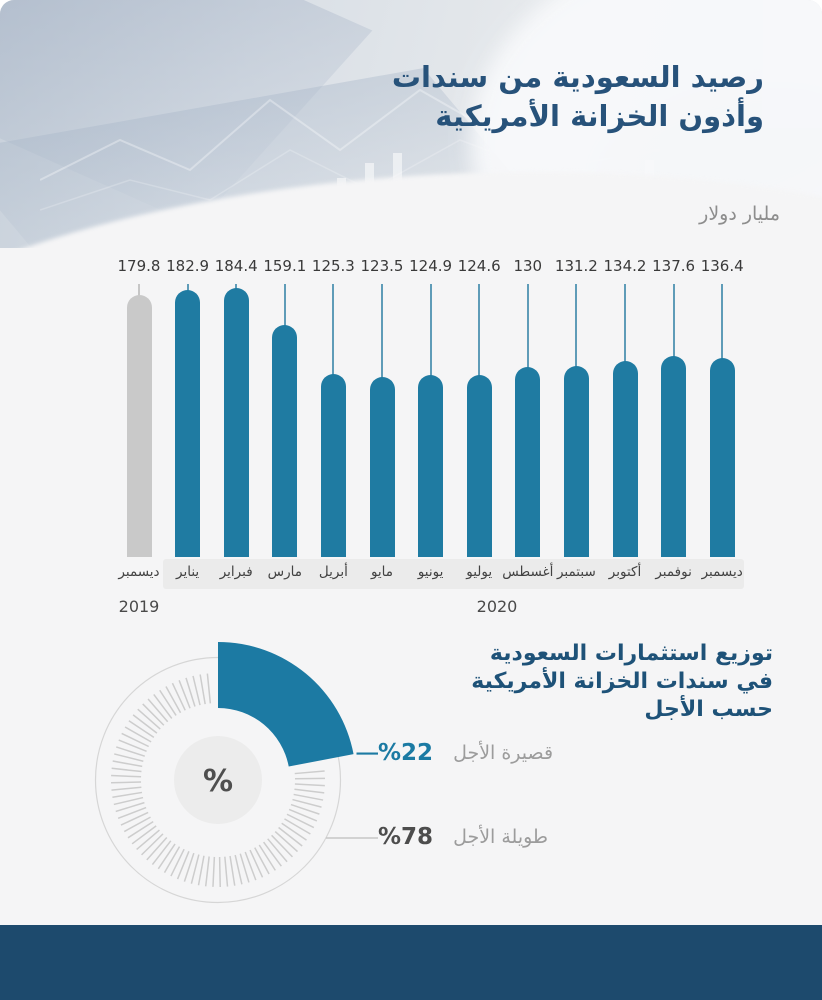 The image size is (822, 1000). I want to click on donut-title-line1: توزيع استثمارات السعودية, so click(631, 653).